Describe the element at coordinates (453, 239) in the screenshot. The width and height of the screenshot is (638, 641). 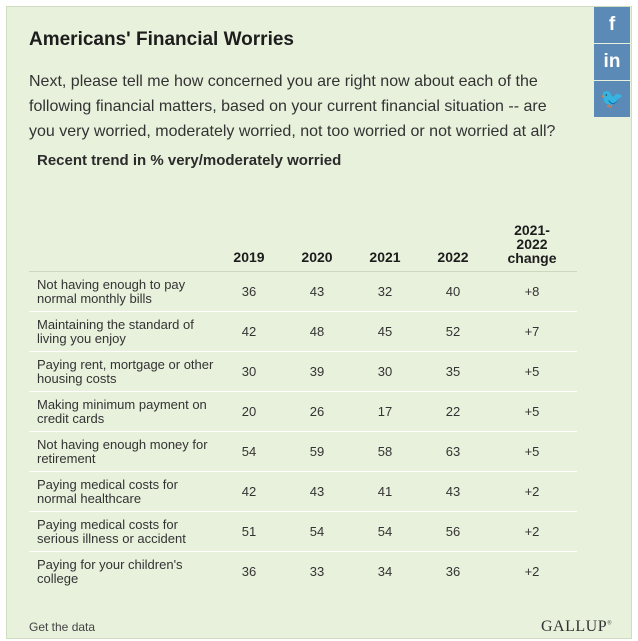
I see `column-header: 2022` at that location.